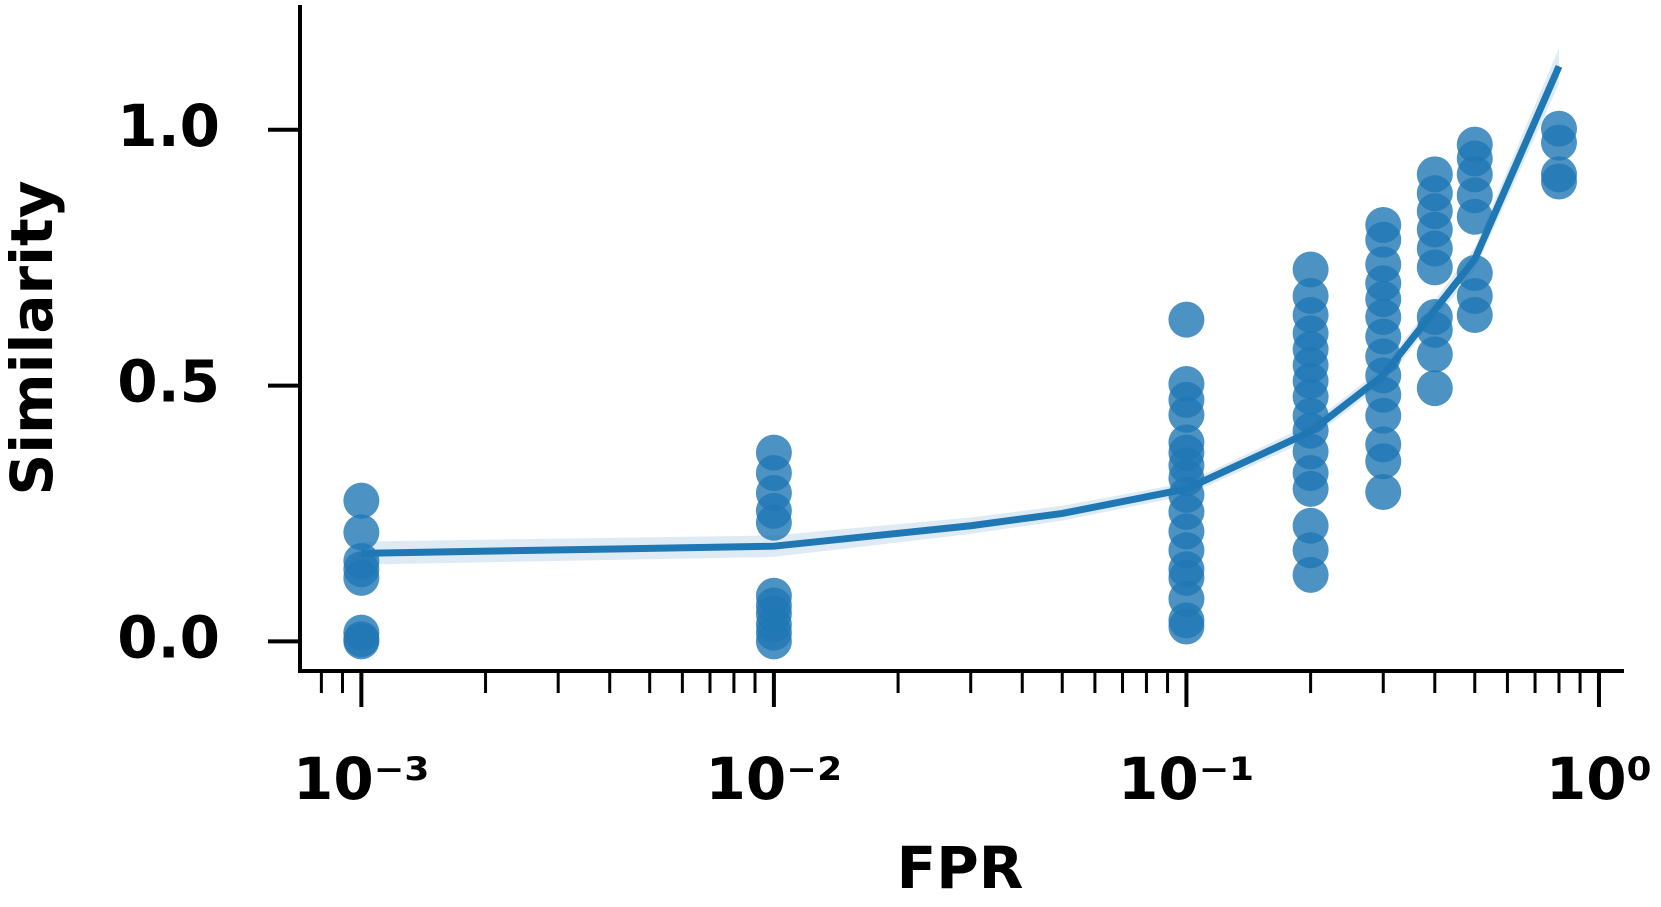  Describe the element at coordinates (774, 779) in the screenshot. I see `x-tick-label: 10⁻²` at that location.